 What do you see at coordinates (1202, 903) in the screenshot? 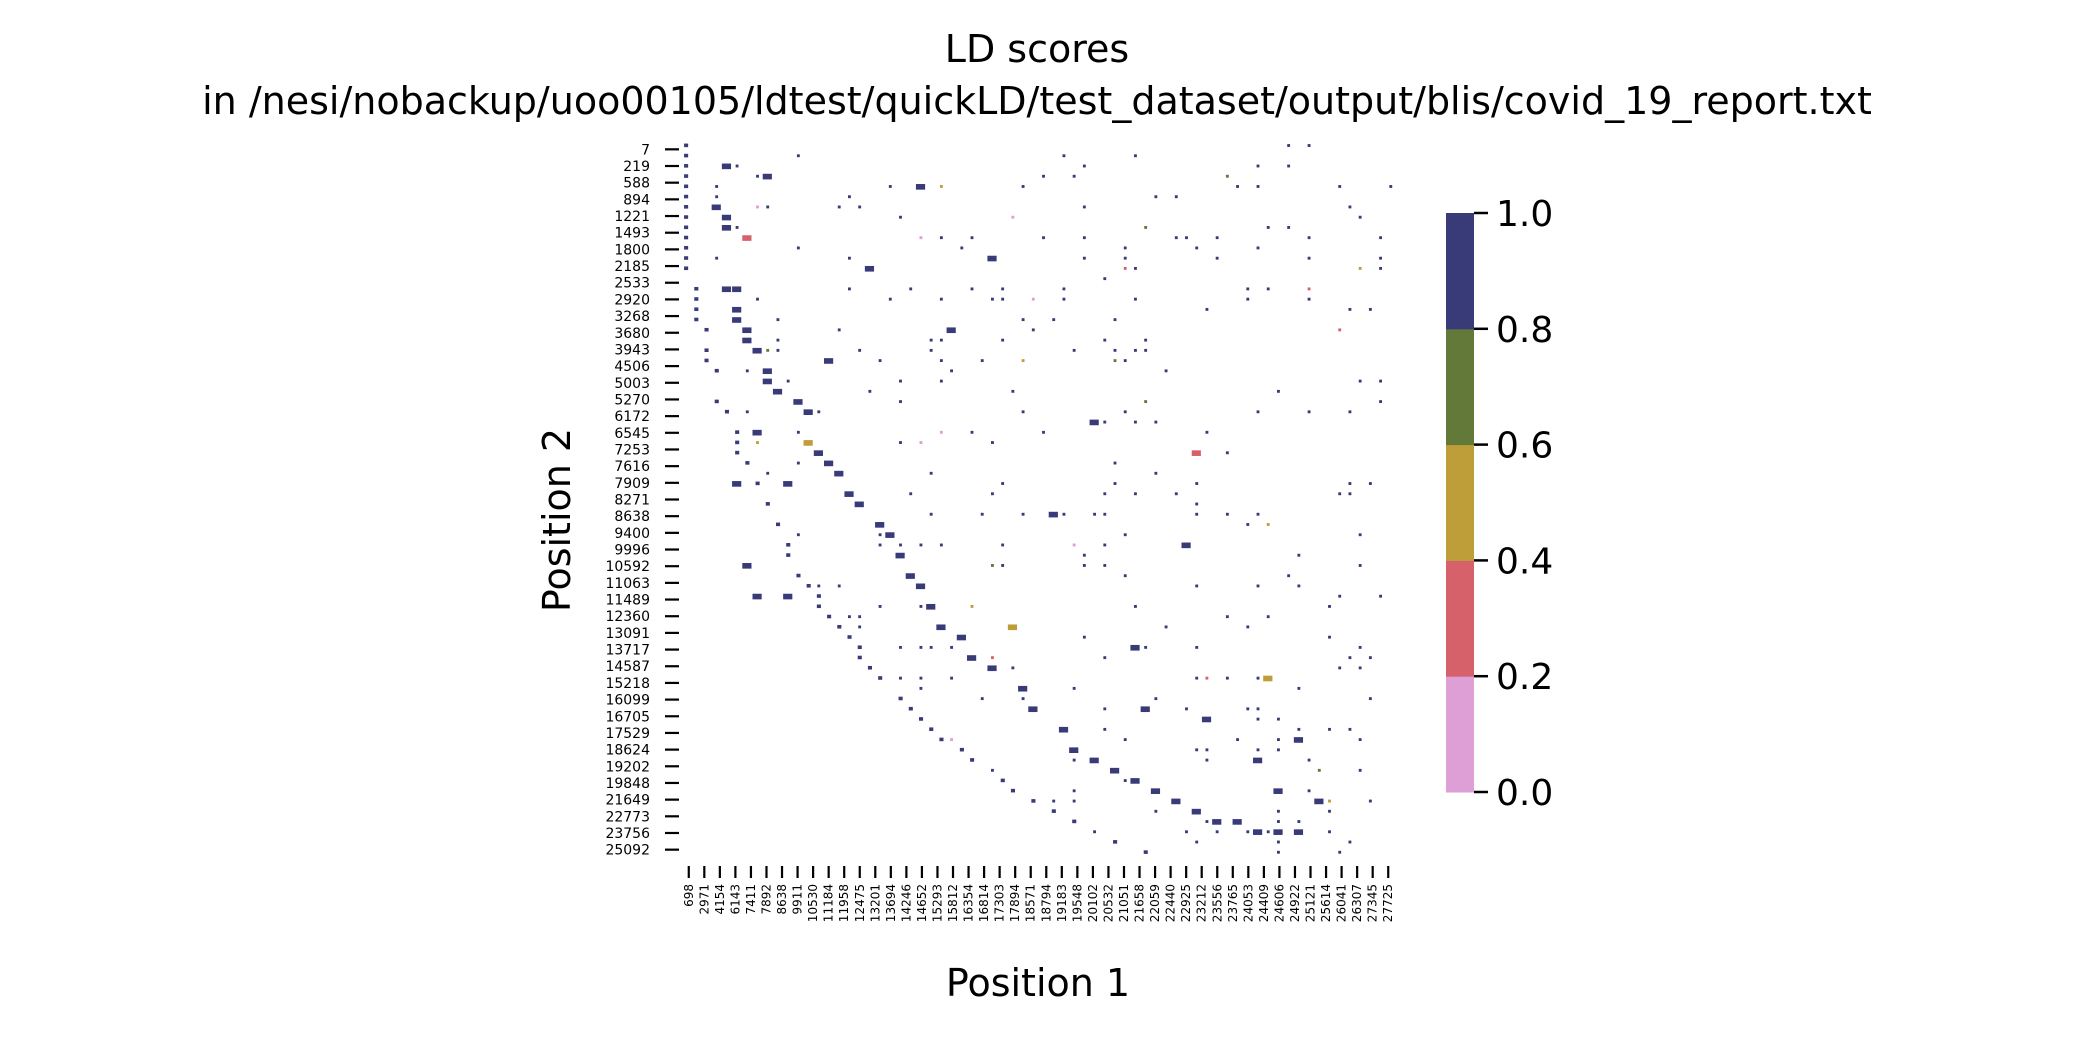
I see `x-tick-label: 23212` at bounding box center [1202, 903].